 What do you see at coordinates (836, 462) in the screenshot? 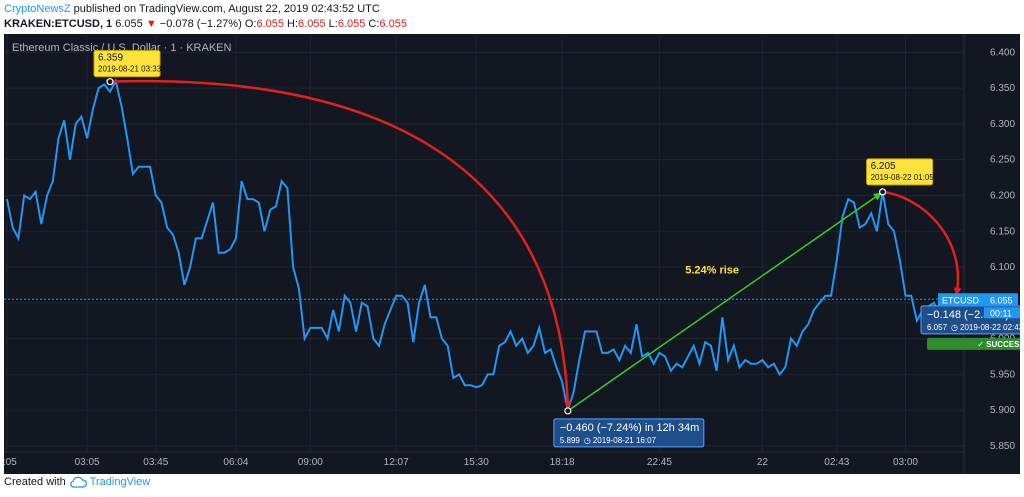
I see `x-tick-label: 02:43` at bounding box center [836, 462].